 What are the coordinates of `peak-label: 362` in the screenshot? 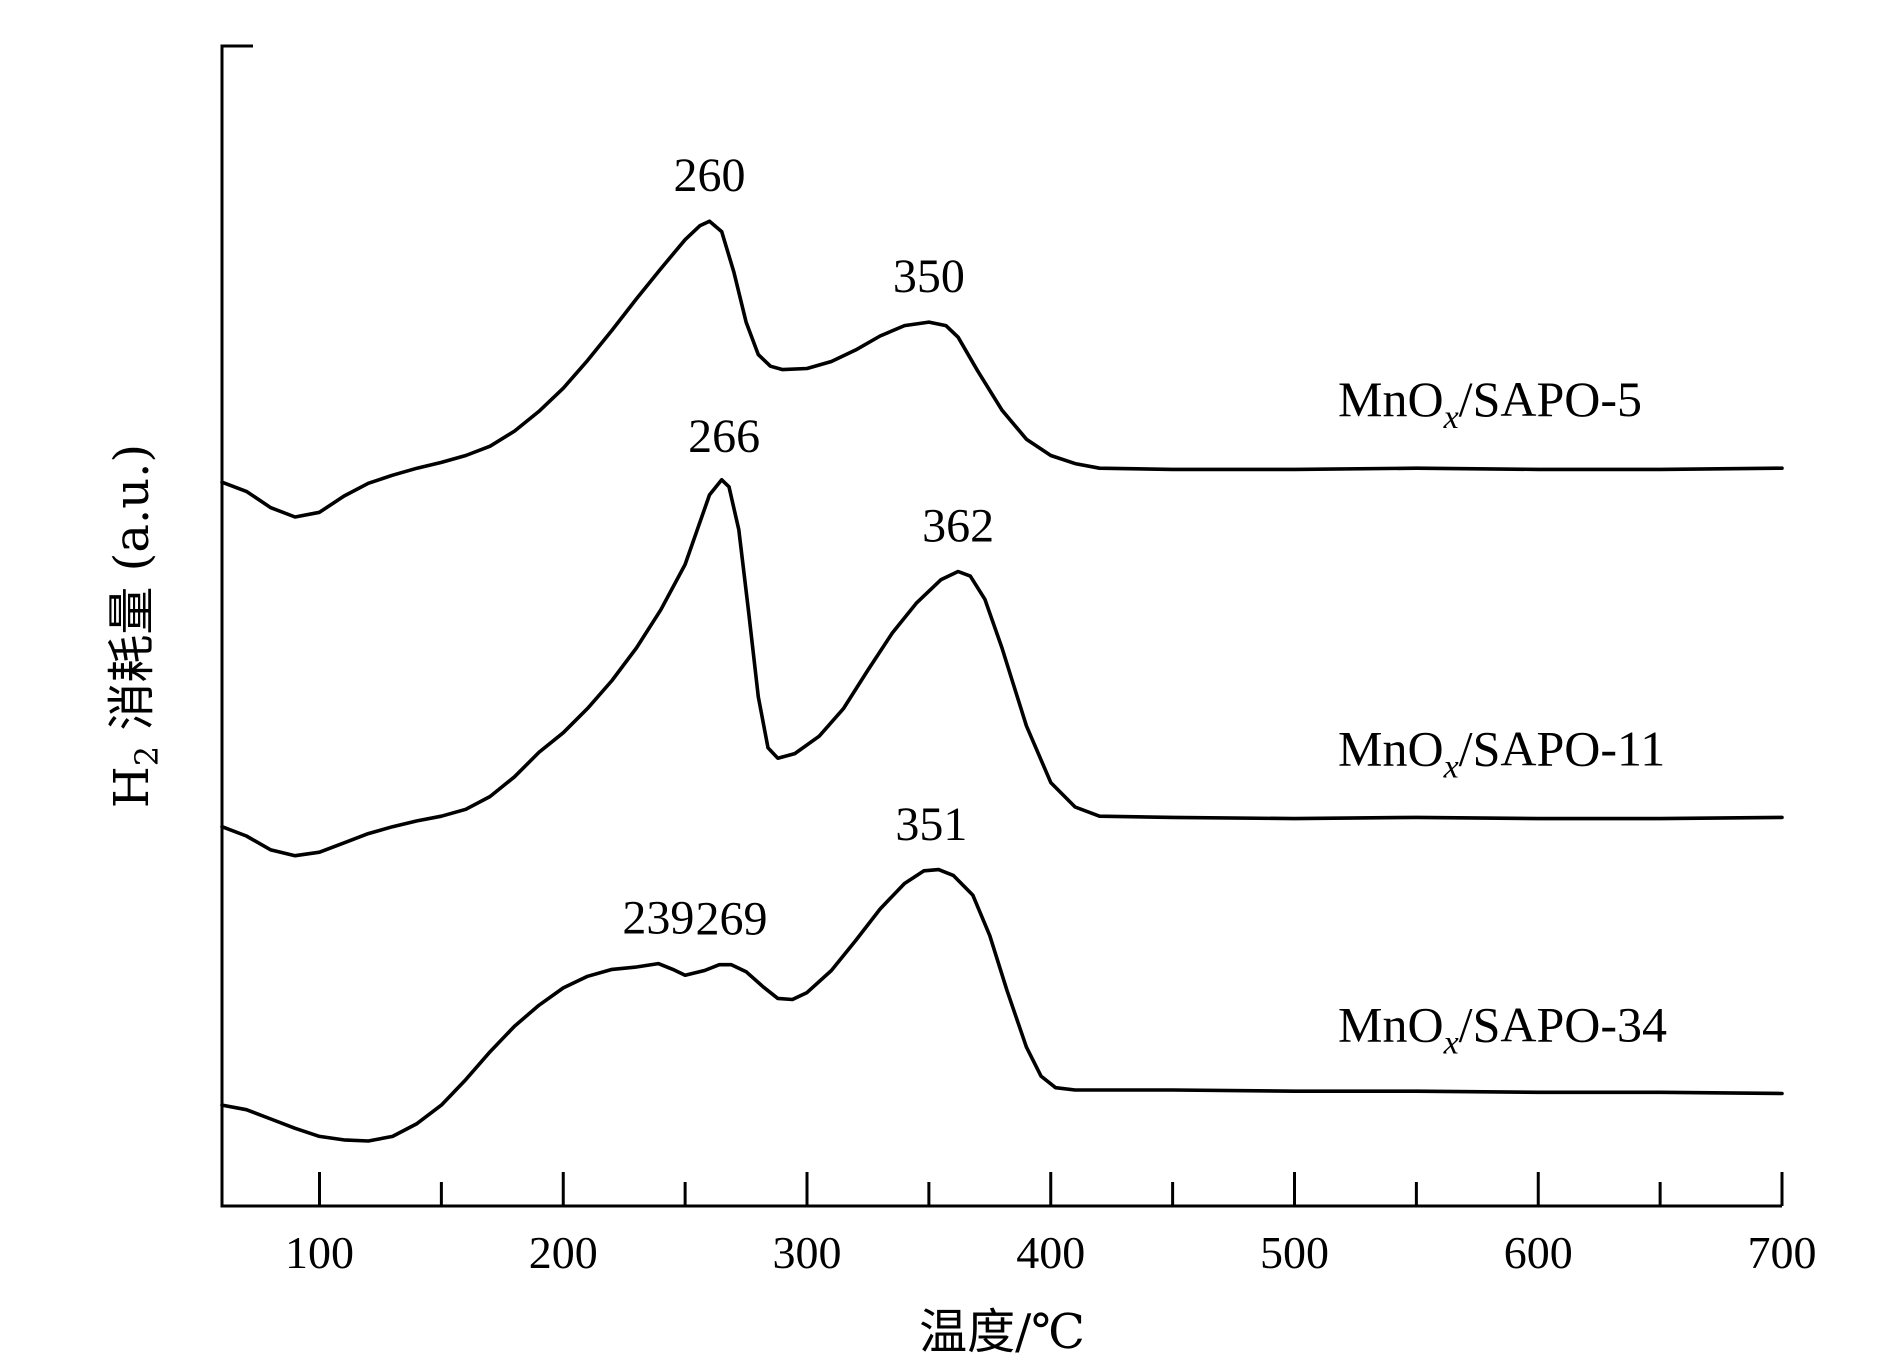 It's located at (958, 525).